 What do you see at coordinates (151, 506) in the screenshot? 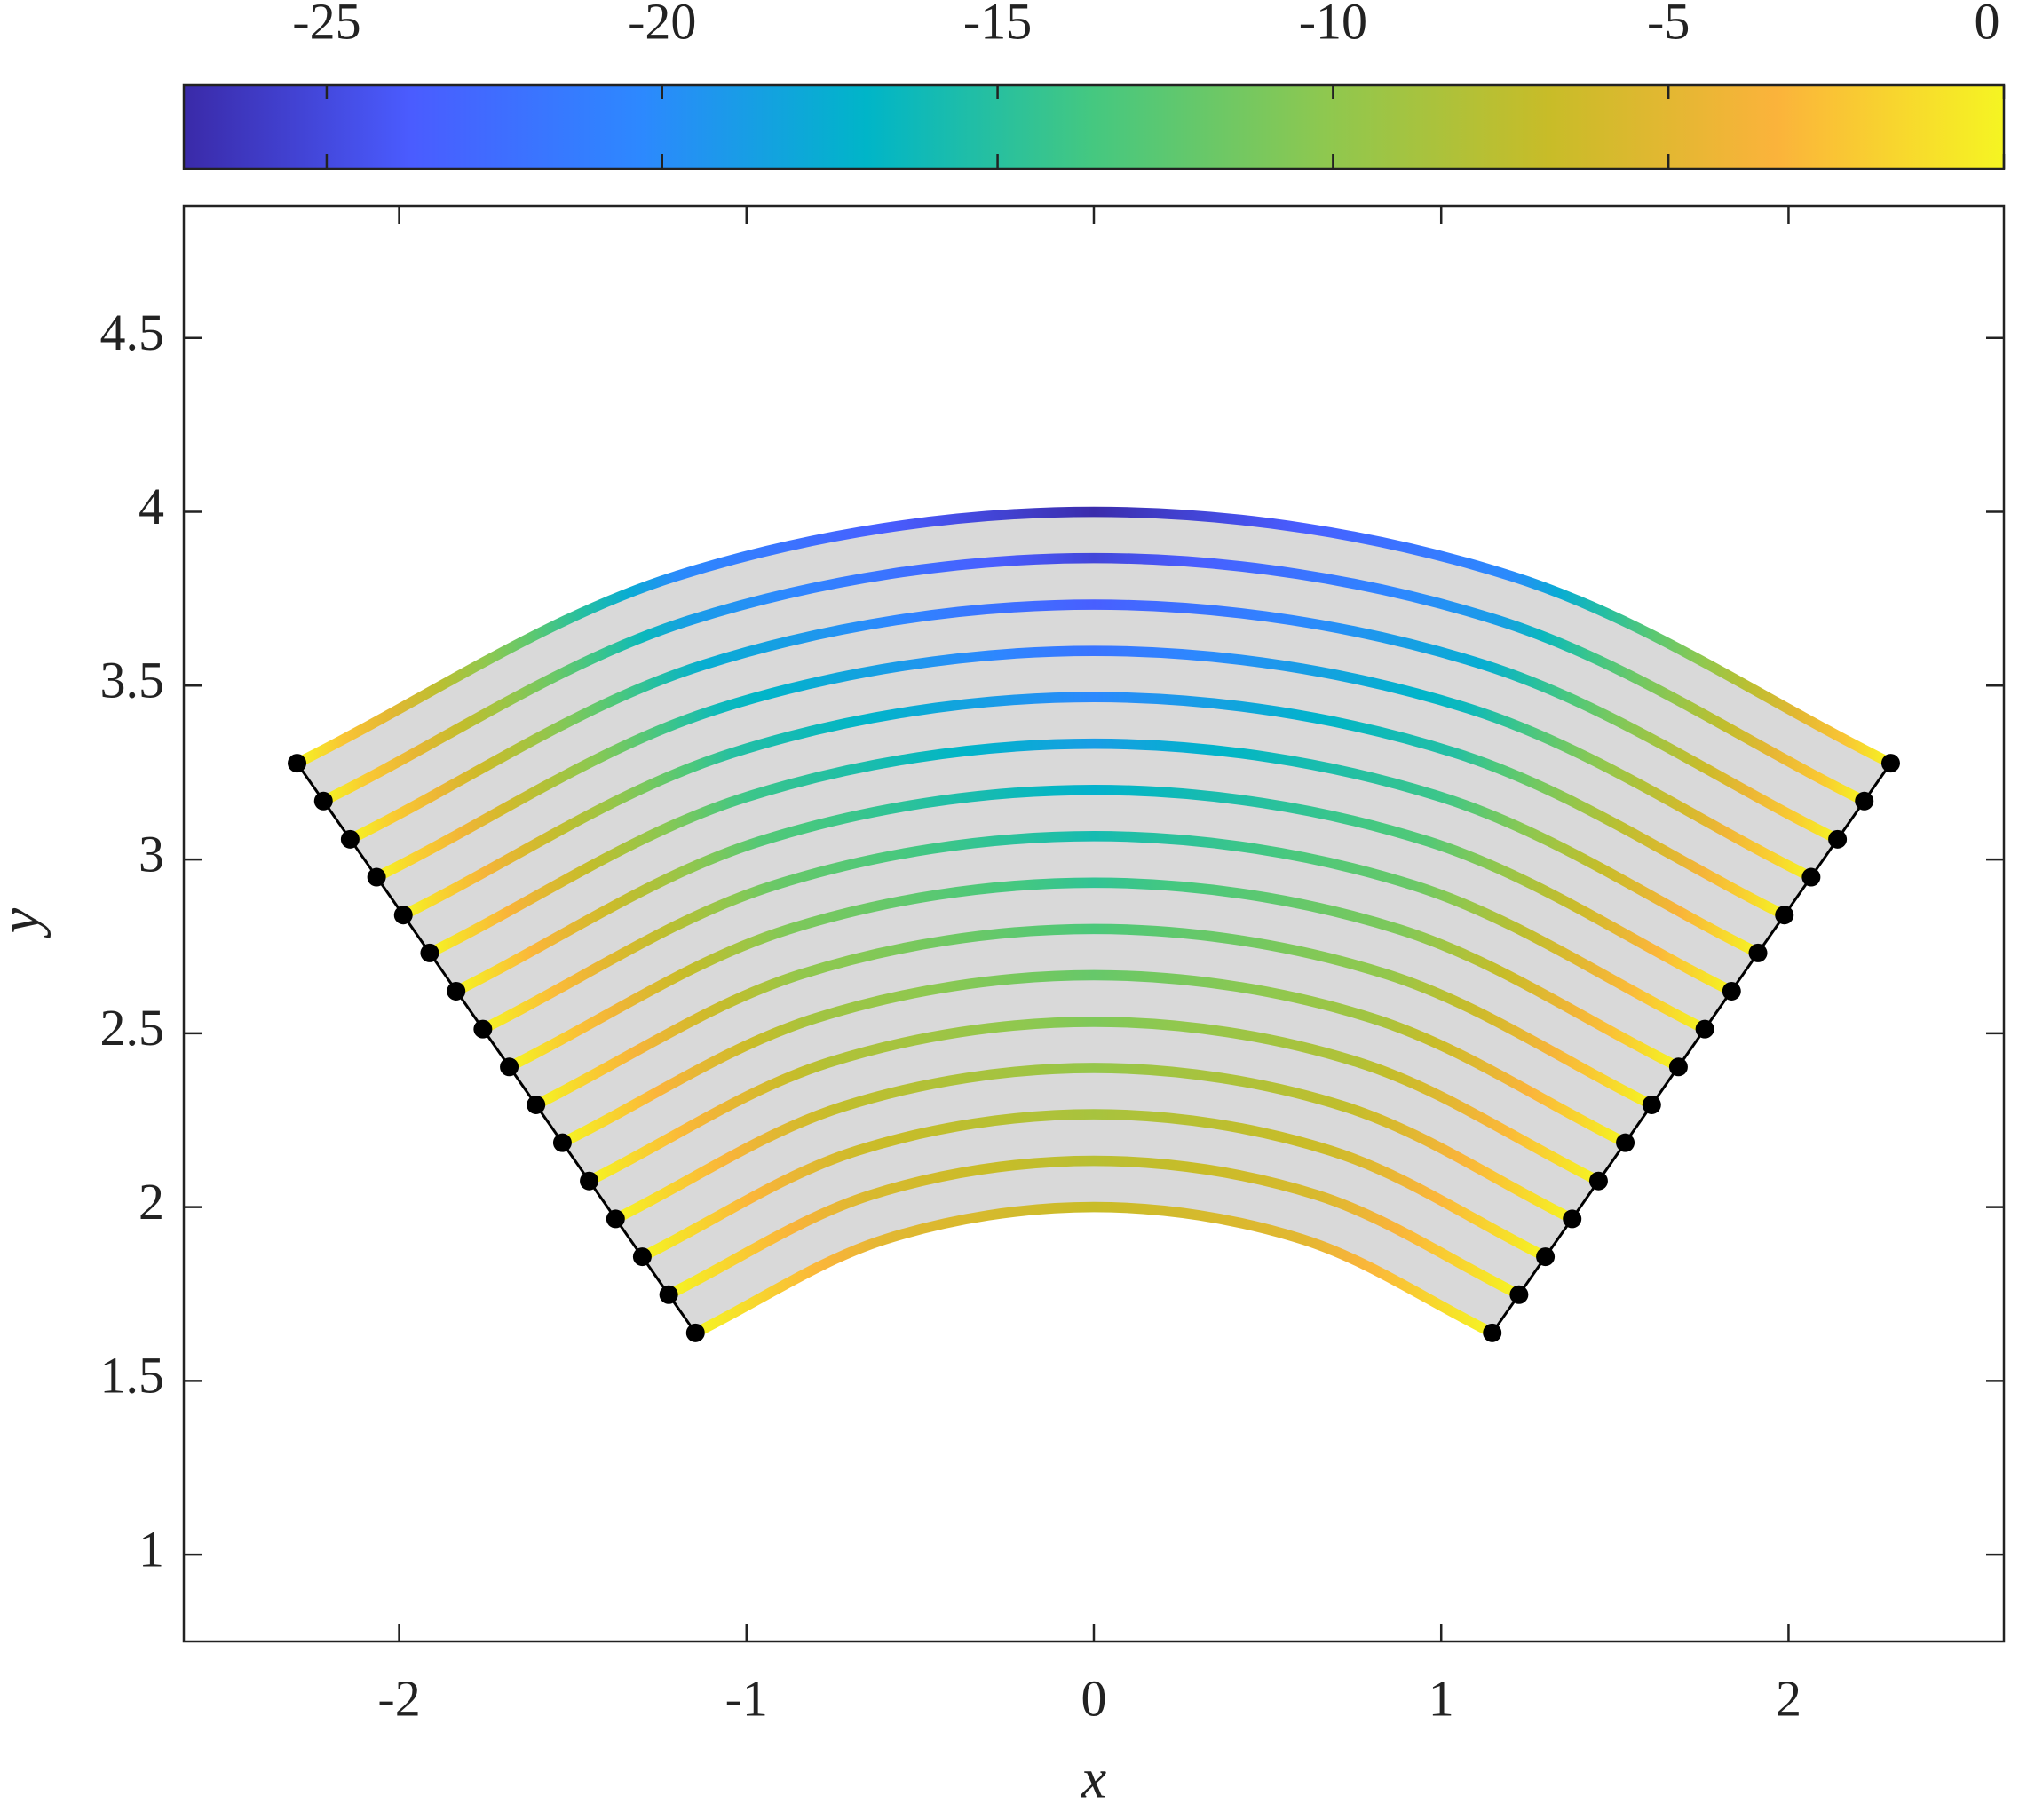
I see `y-tick-label: 4` at bounding box center [151, 506].